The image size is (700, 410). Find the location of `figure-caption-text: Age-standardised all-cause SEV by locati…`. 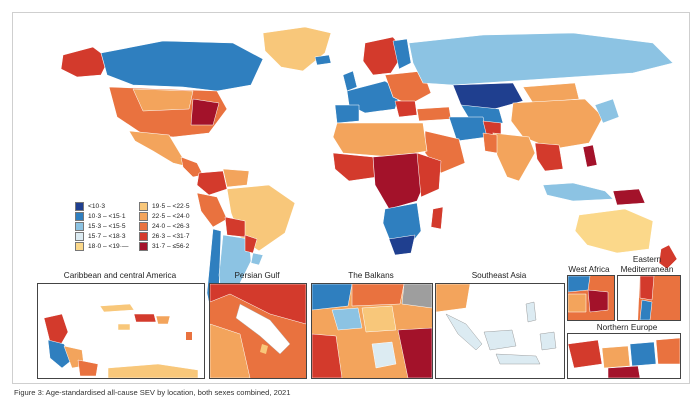

figure-caption-text: Age-standardised all-cause SEV by locati… is located at coordinates (167, 392).